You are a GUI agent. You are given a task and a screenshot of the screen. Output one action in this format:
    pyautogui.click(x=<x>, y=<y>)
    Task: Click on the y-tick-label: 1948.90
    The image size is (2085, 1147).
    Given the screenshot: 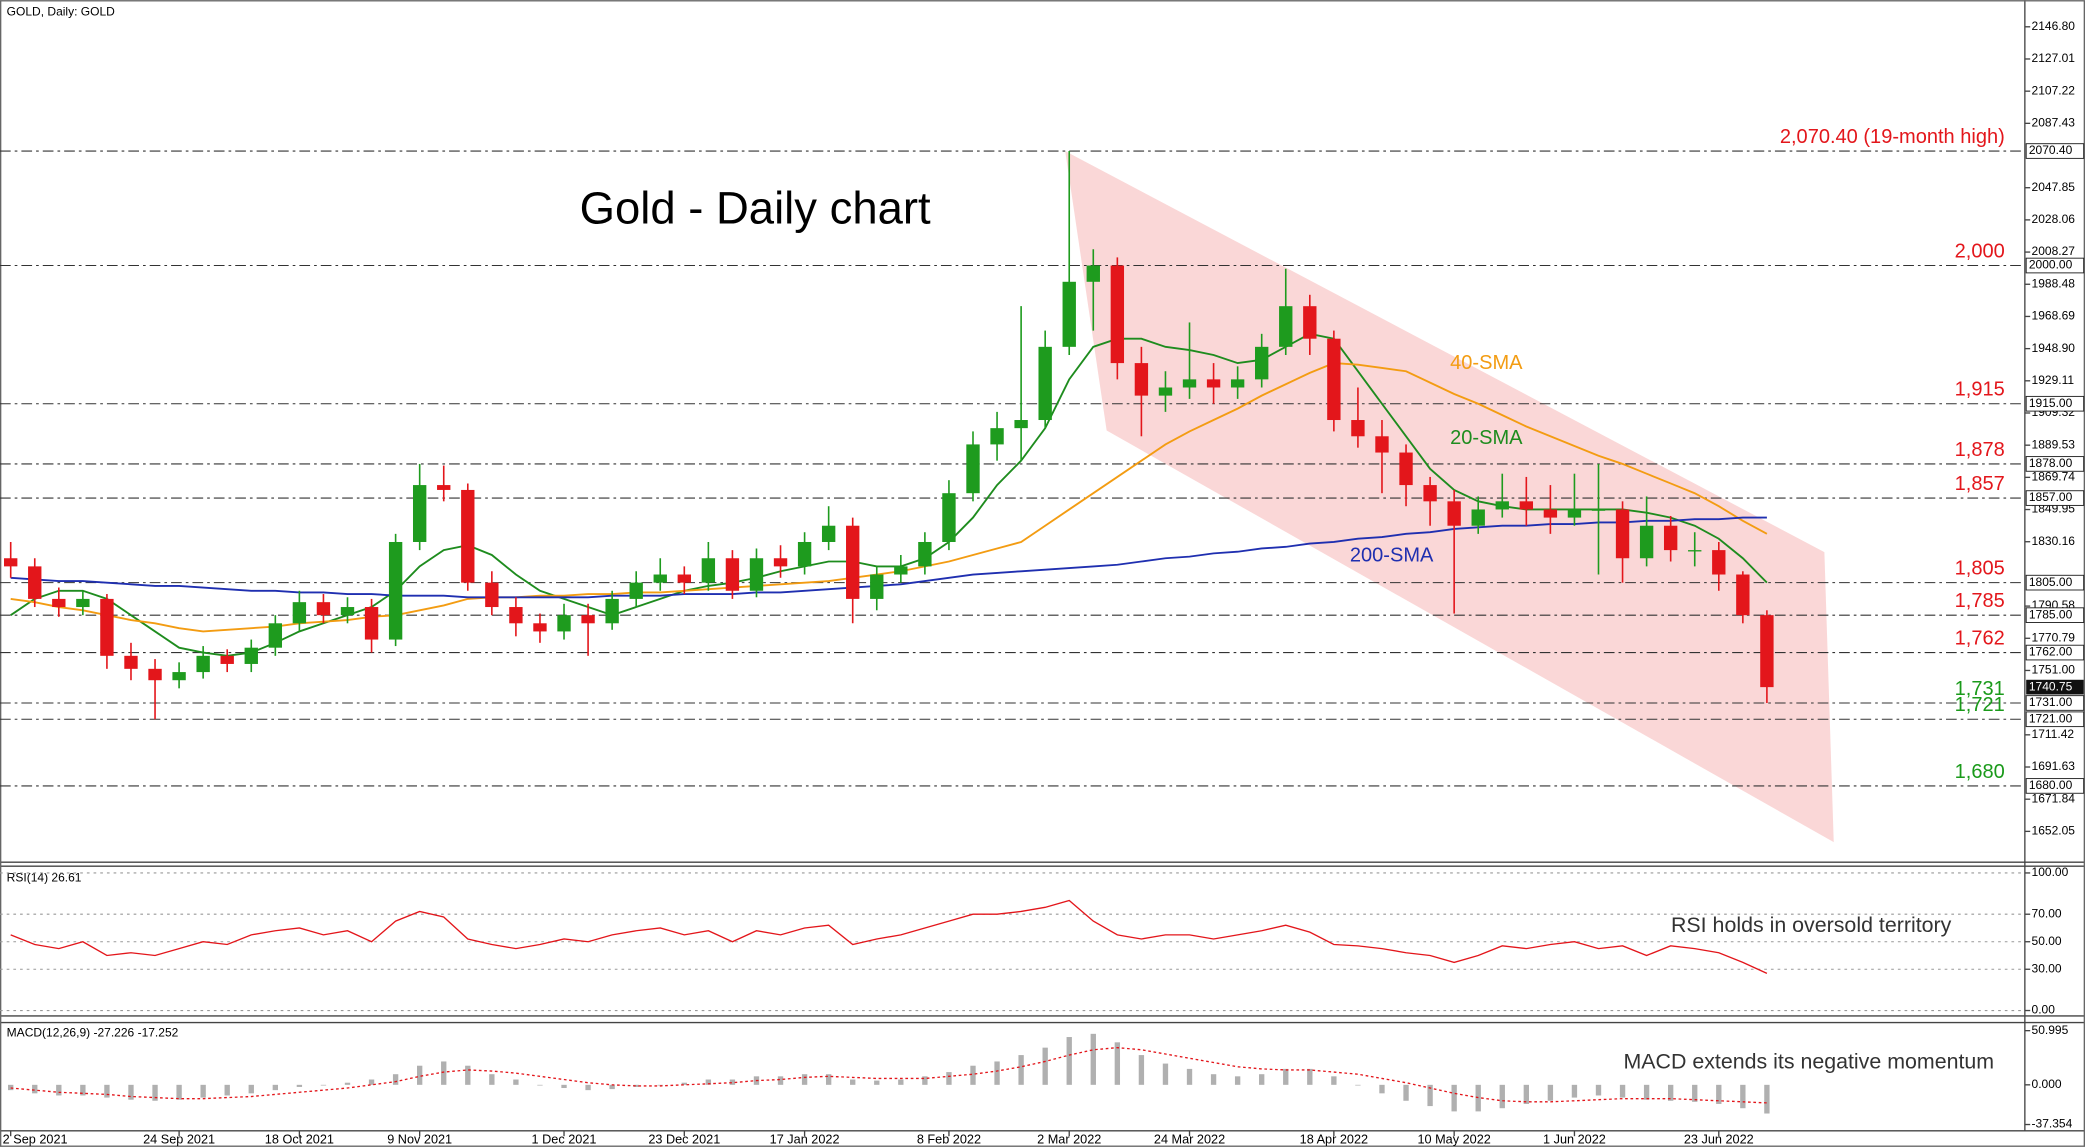 What is the action you would take?
    pyautogui.click(x=2054, y=348)
    